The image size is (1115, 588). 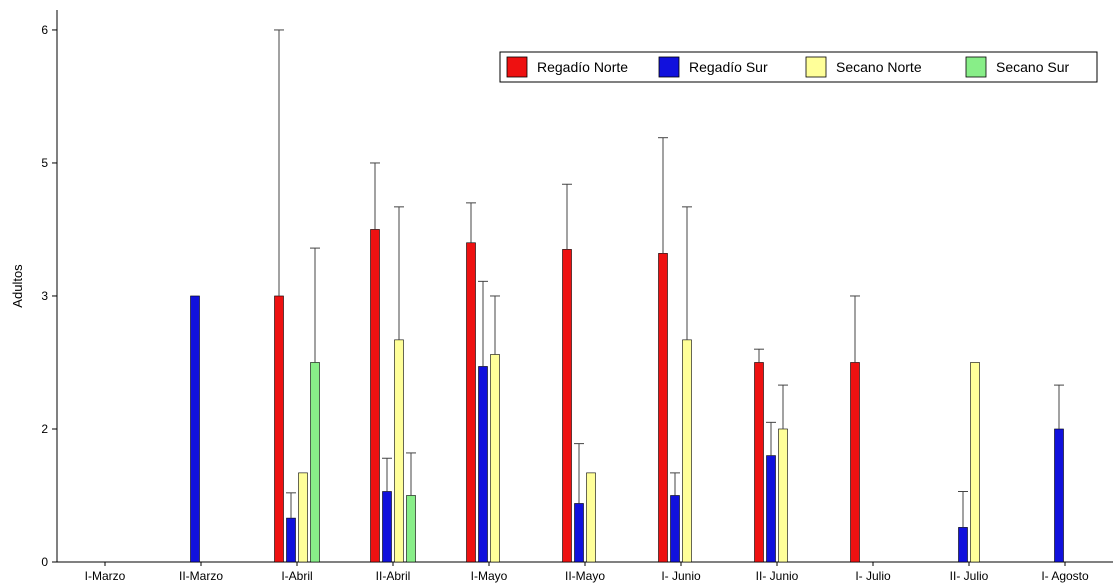 What do you see at coordinates (1065, 576) in the screenshot?
I see `x-tick-label: I- Agosto` at bounding box center [1065, 576].